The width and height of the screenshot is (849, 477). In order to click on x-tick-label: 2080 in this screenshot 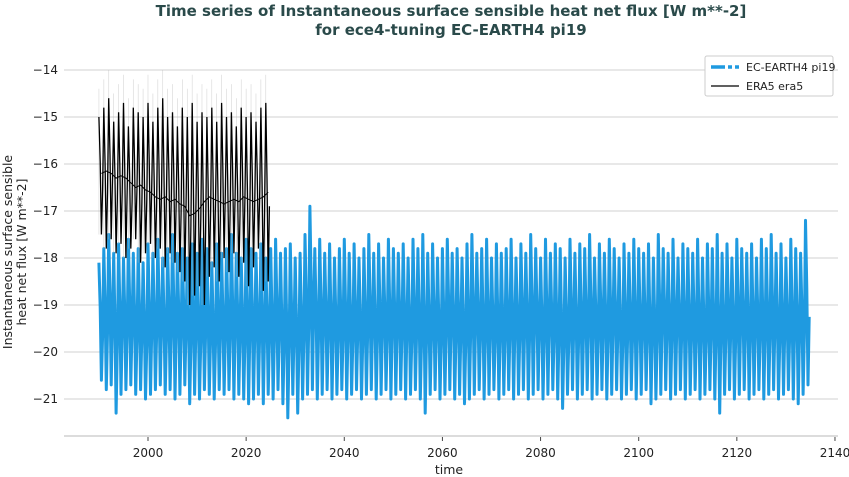, I will do `click(540, 453)`.